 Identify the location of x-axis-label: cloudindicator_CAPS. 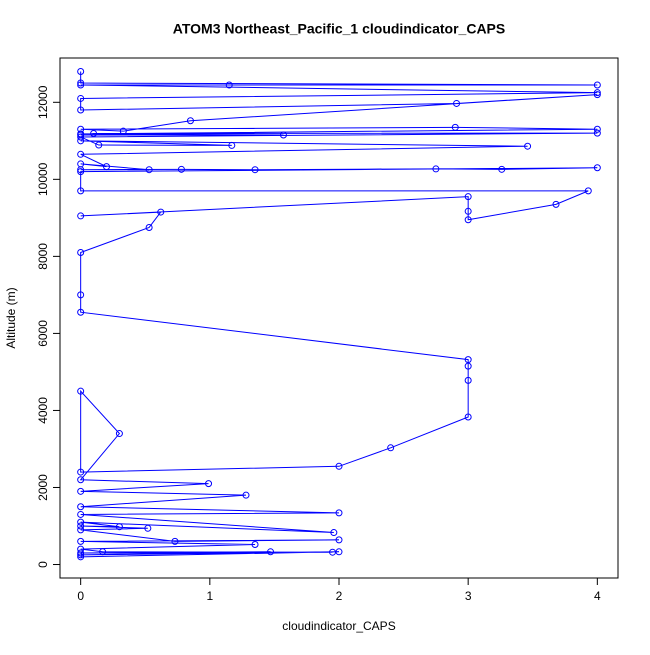
(338, 626).